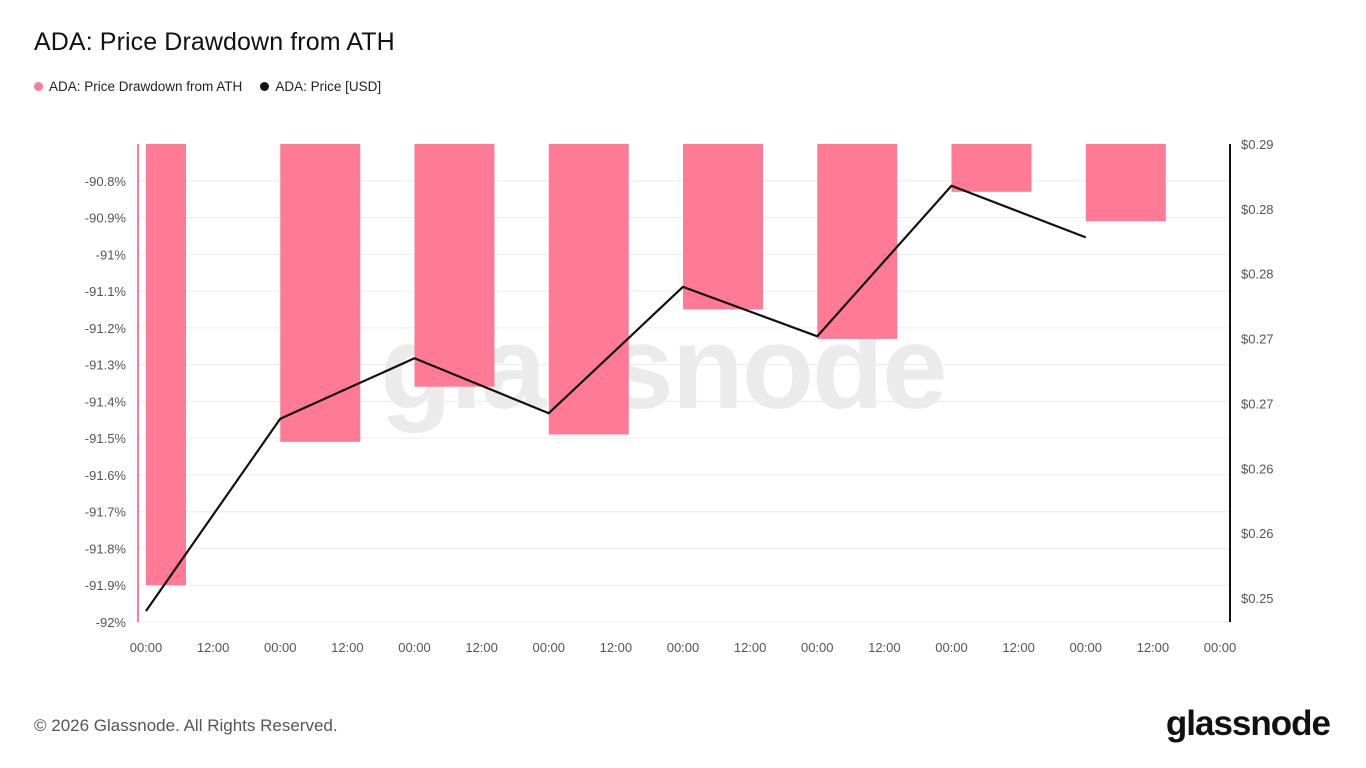  Describe the element at coordinates (106, 291) in the screenshot. I see `left-axis-tick-label: -91.1%` at that location.